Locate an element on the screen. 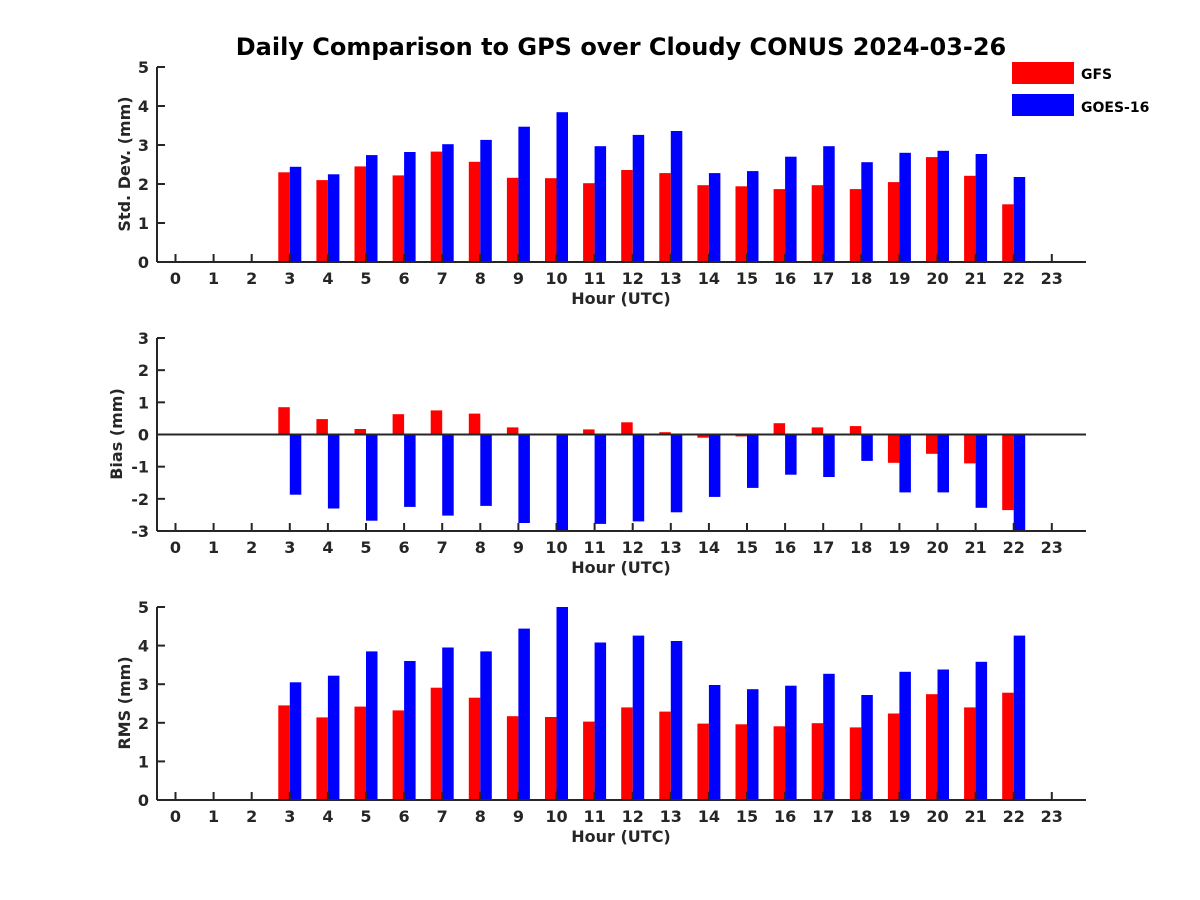 This screenshot has width=1200, height=900. bias-ytick-label: 0 is located at coordinates (143, 435).